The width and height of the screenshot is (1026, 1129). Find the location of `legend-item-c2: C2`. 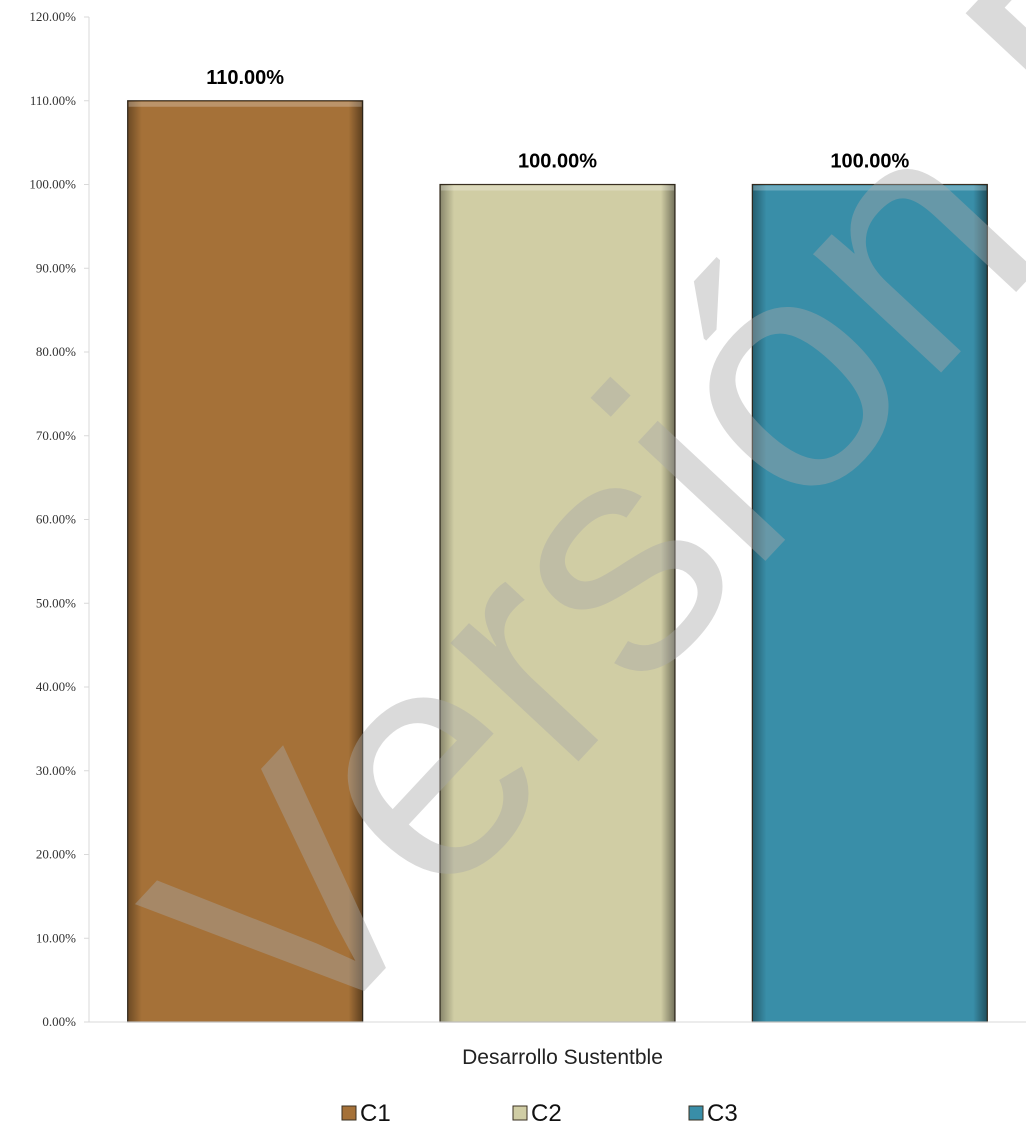

legend-item-c2: C2 is located at coordinates (537, 1113).